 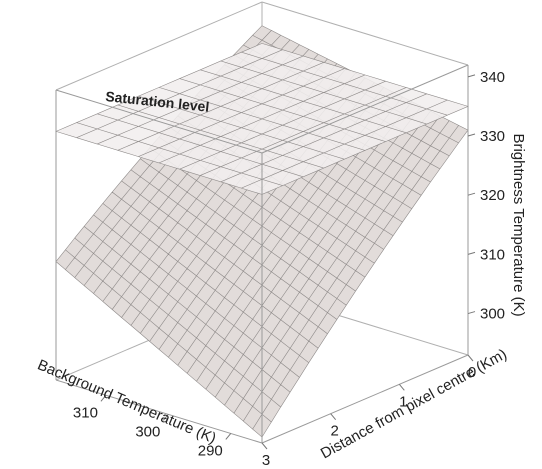 I want to click on y-axis-ticks: 0 1 2 3, so click(x=368, y=411).